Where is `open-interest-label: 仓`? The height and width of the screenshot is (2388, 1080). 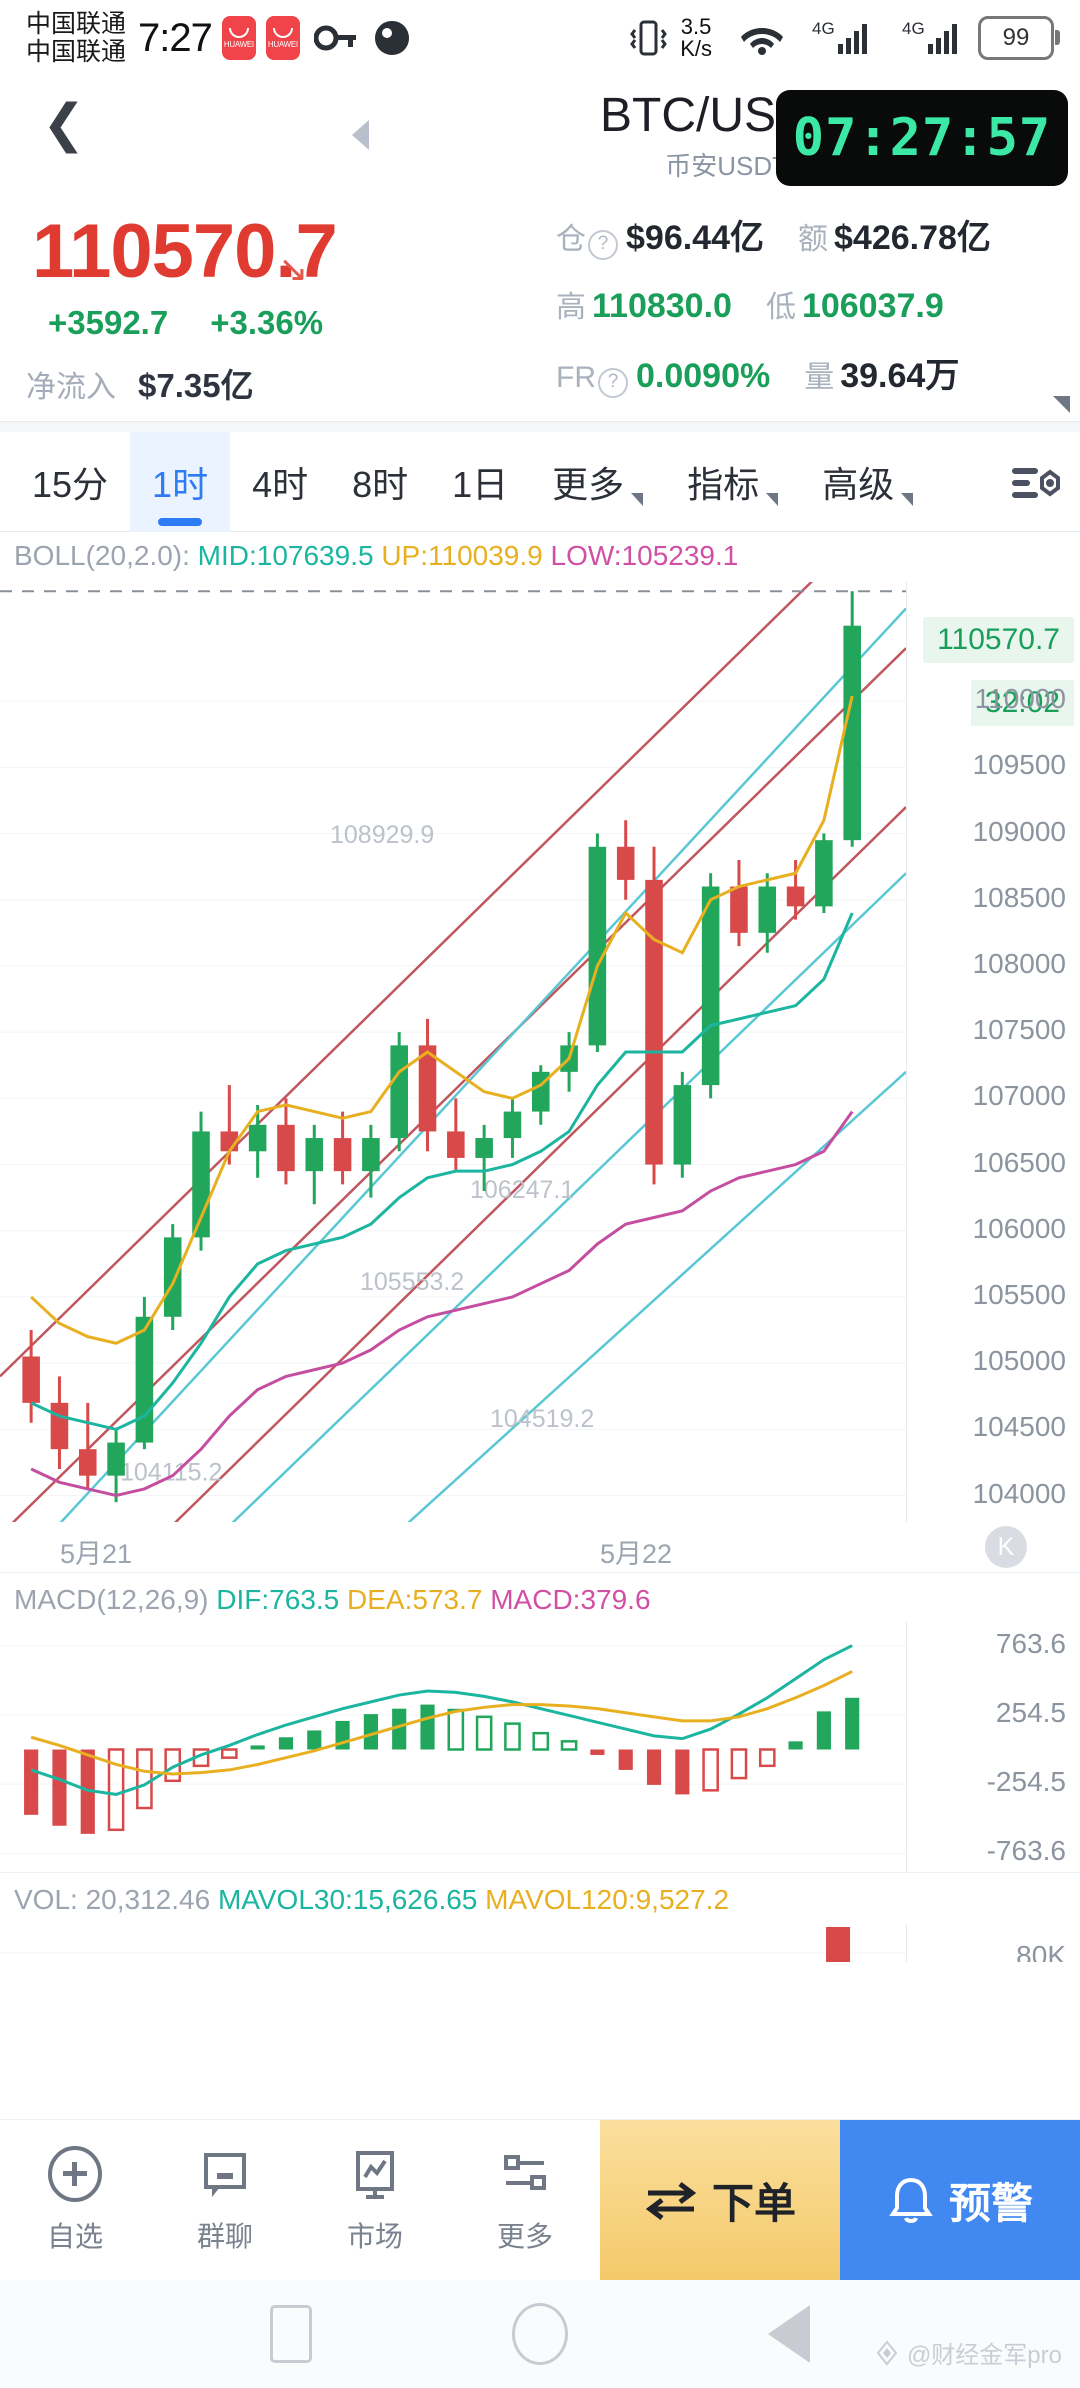
open-interest-label: 仓 is located at coordinates (571, 239).